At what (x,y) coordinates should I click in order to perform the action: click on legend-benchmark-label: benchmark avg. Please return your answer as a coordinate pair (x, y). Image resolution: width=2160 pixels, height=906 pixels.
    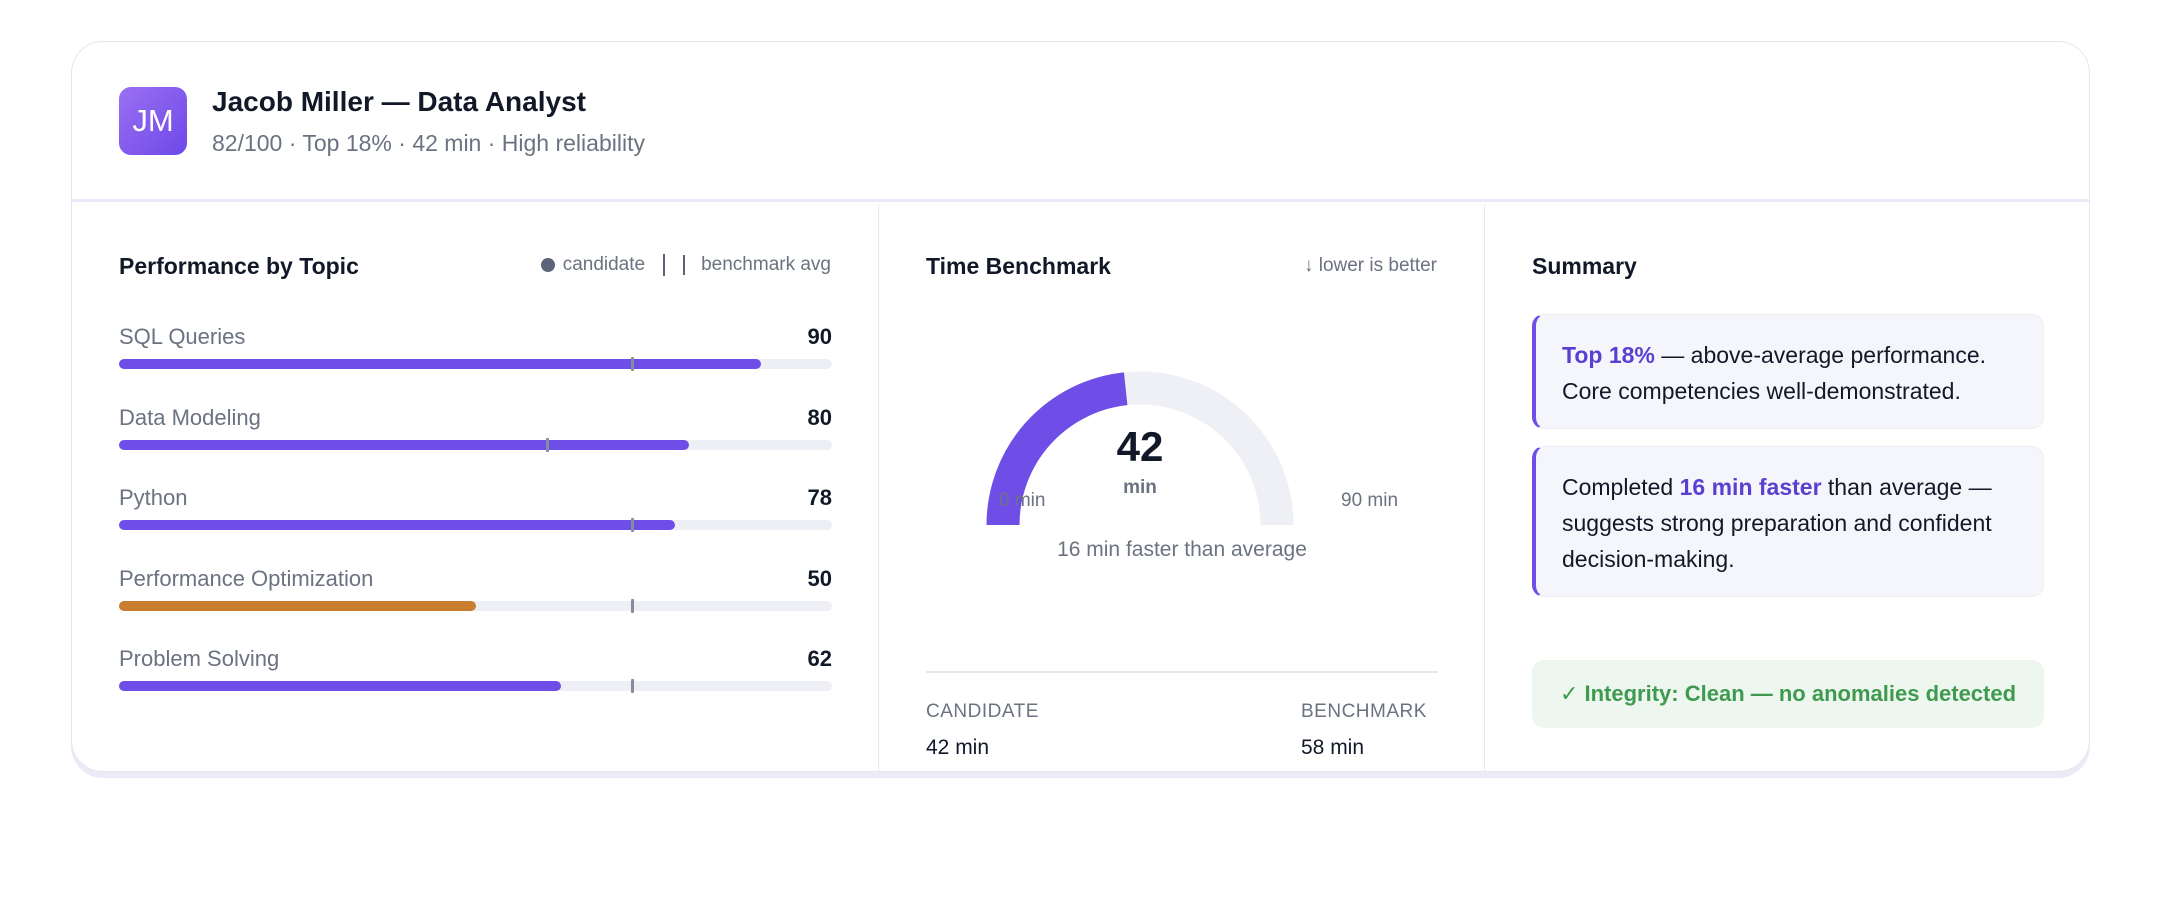
    Looking at the image, I should click on (766, 264).